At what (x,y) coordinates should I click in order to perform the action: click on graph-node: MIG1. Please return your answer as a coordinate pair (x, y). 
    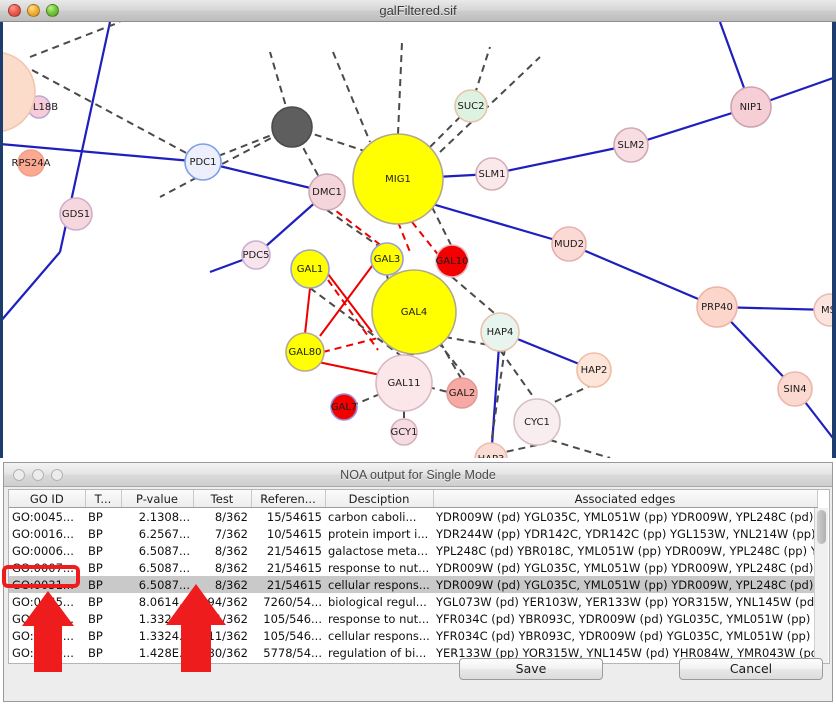
    Looking at the image, I should click on (398, 179).